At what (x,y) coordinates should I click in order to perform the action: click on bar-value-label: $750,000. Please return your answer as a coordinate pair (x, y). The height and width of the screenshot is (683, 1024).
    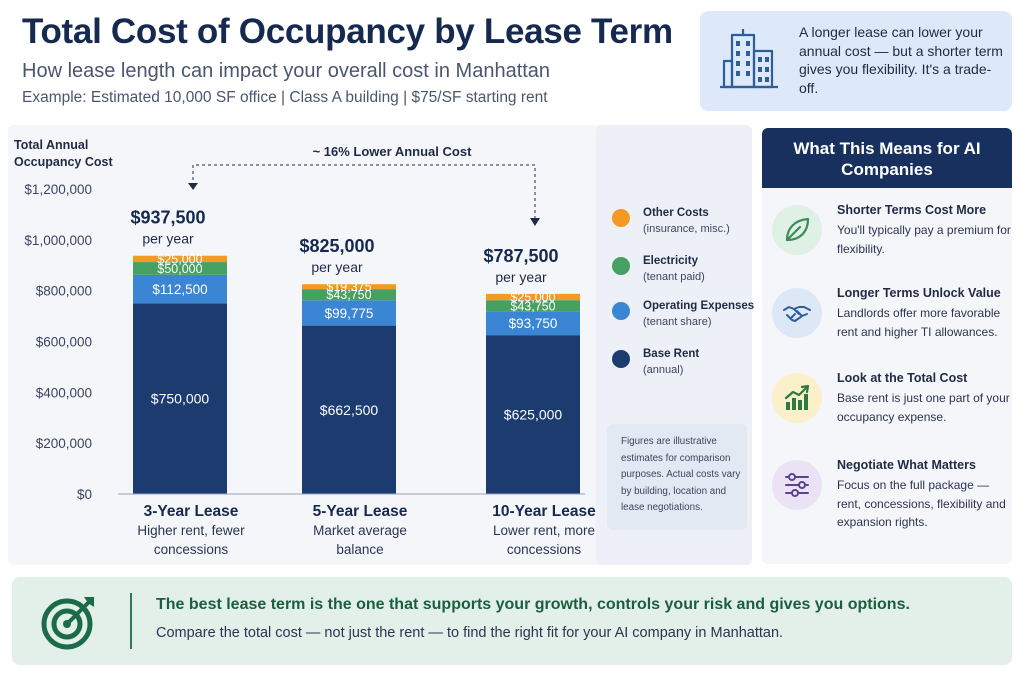
    Looking at the image, I should click on (180, 399).